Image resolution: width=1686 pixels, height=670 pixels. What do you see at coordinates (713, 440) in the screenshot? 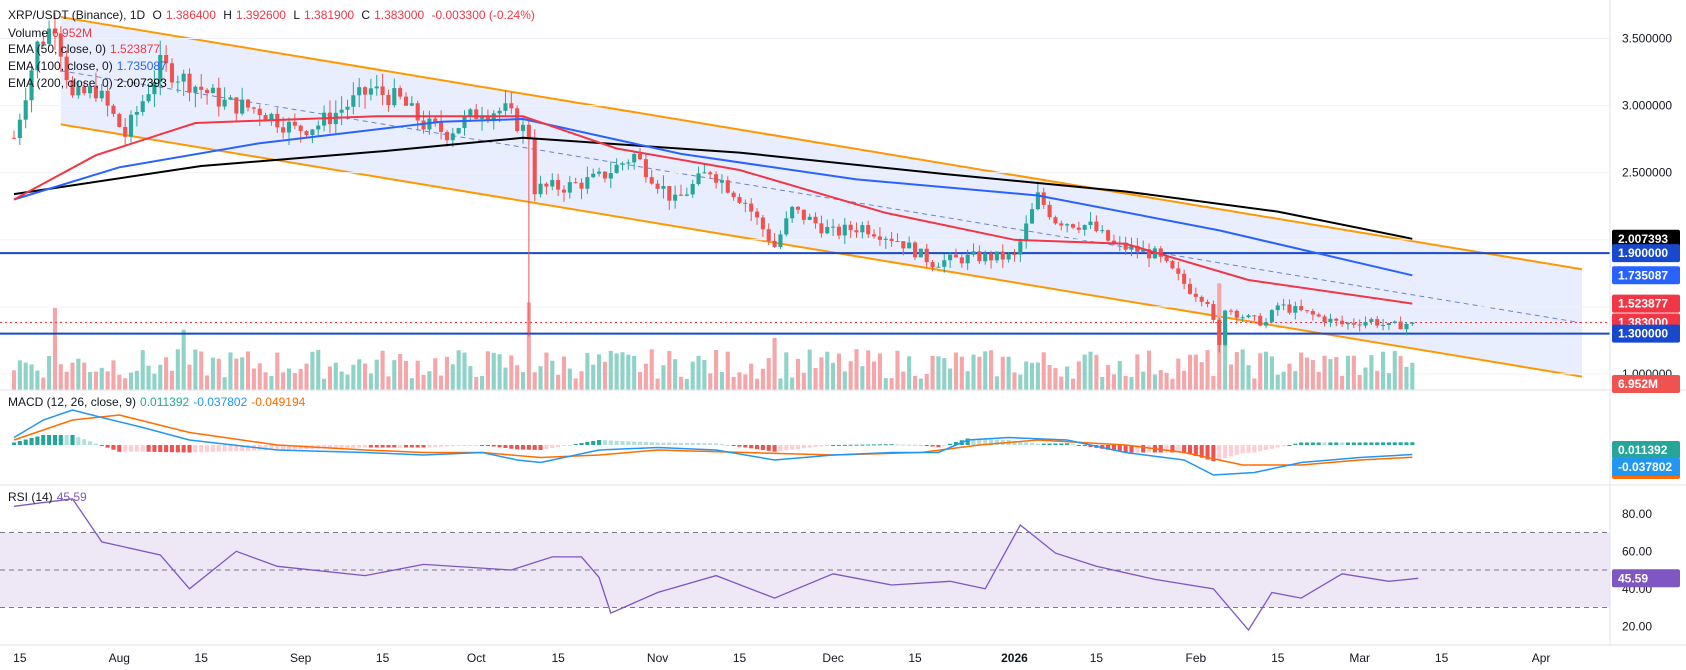
I see `macd-signal-line` at bounding box center [713, 440].